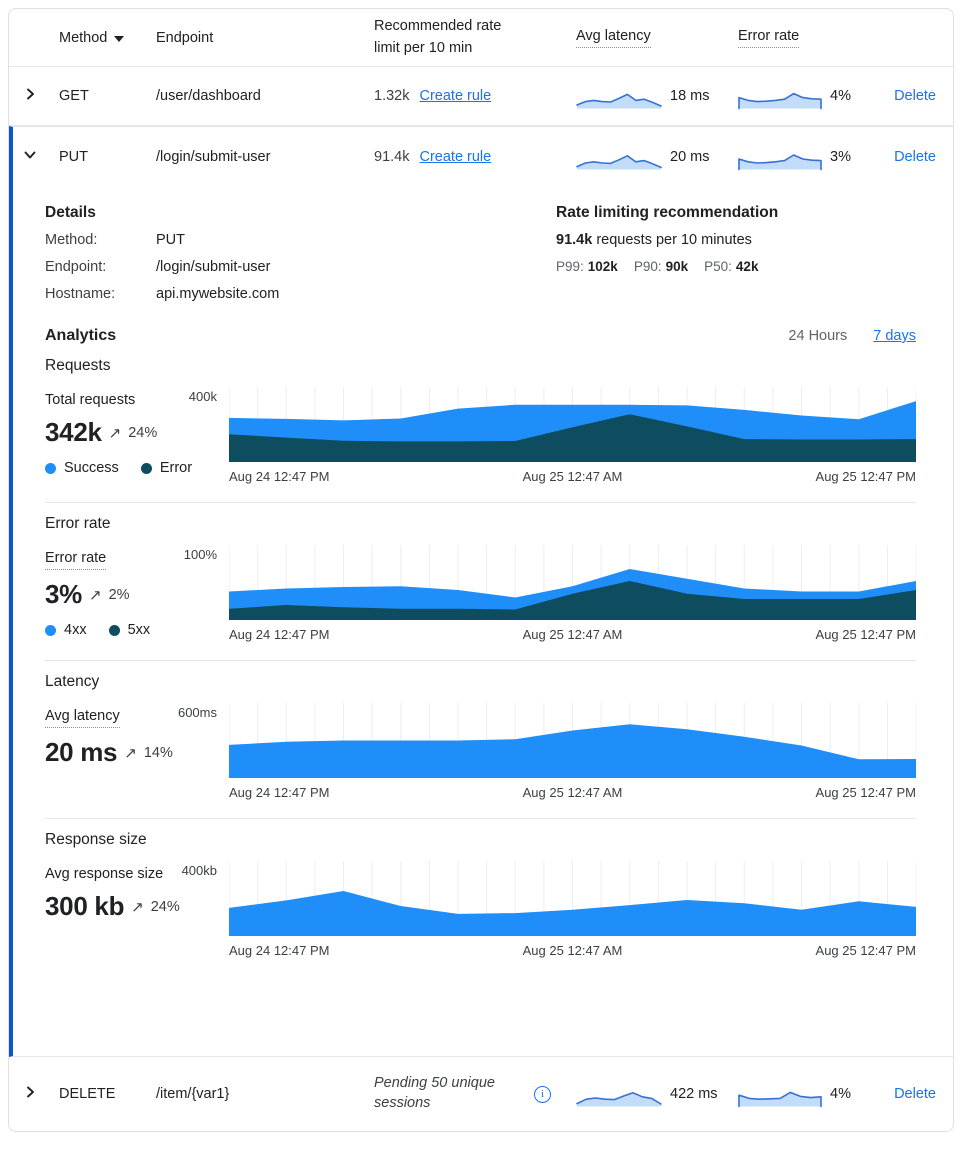 Image resolution: width=962 pixels, height=1156 pixels. What do you see at coordinates (63, 594) in the screenshot?
I see `error-rate-value-big: 3%` at bounding box center [63, 594].